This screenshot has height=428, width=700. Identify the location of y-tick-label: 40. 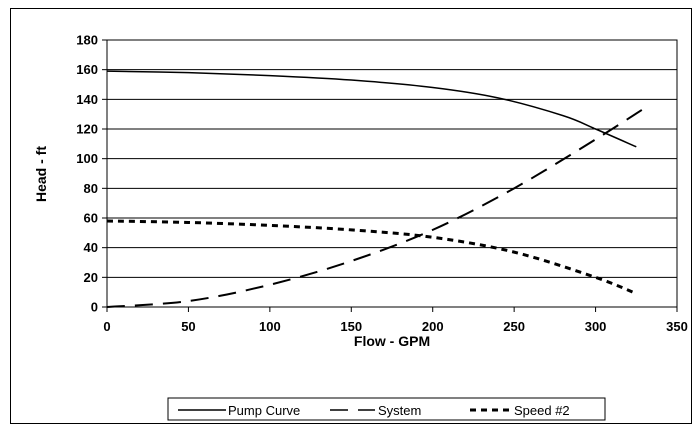
(91, 247).